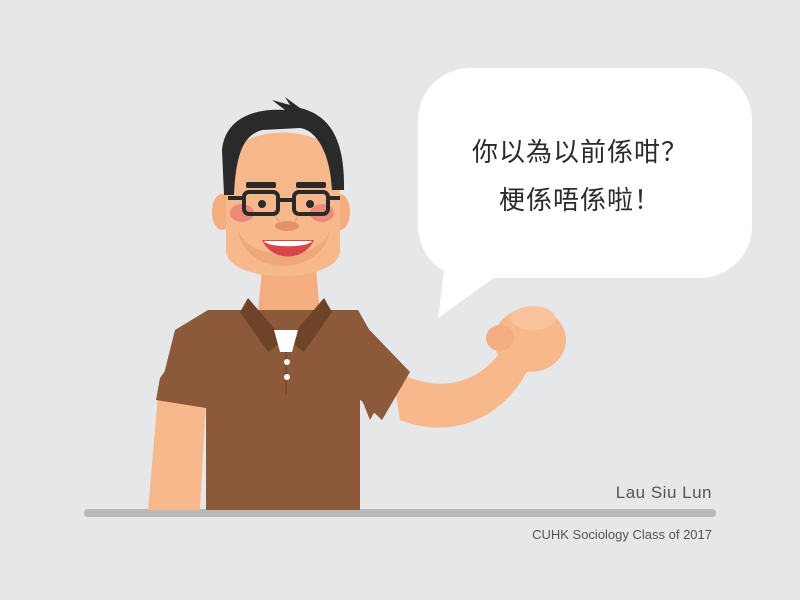 The image size is (800, 600). Describe the element at coordinates (276, 410) in the screenshot. I see `shirt` at that location.